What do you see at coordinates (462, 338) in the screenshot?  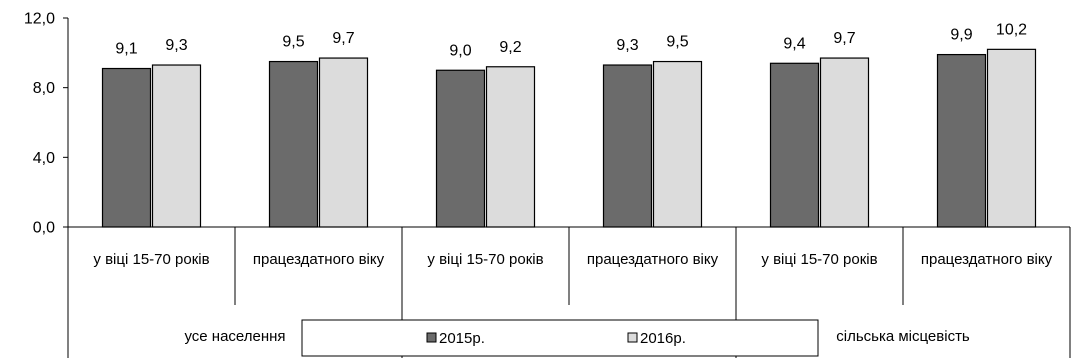 I see `legend-label: 2015р.` at bounding box center [462, 338].